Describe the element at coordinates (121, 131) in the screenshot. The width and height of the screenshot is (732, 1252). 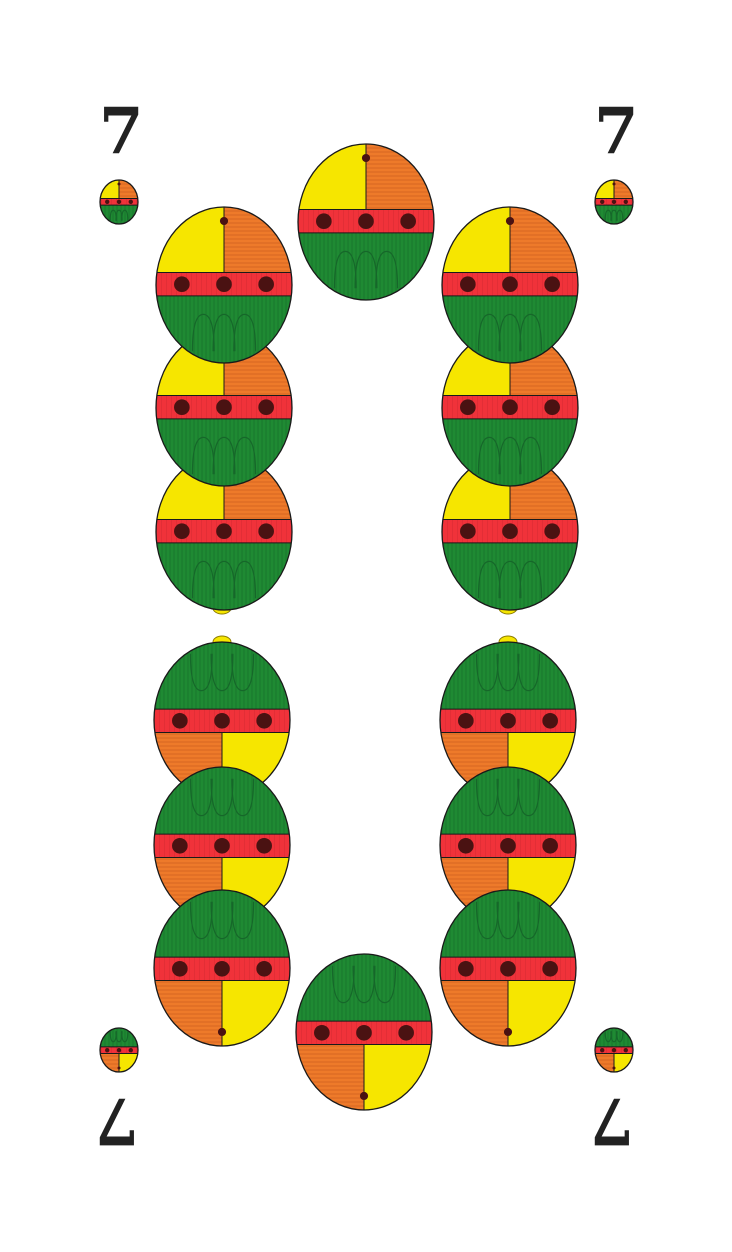
I see `rank-top-left: 7` at that location.